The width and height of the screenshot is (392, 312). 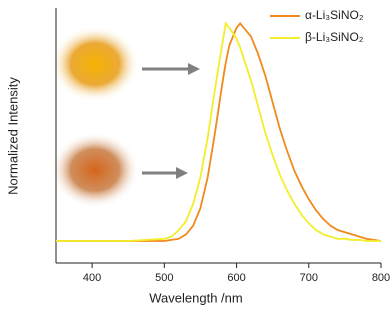 I want to click on x-tick-label: 600, so click(x=236, y=278).